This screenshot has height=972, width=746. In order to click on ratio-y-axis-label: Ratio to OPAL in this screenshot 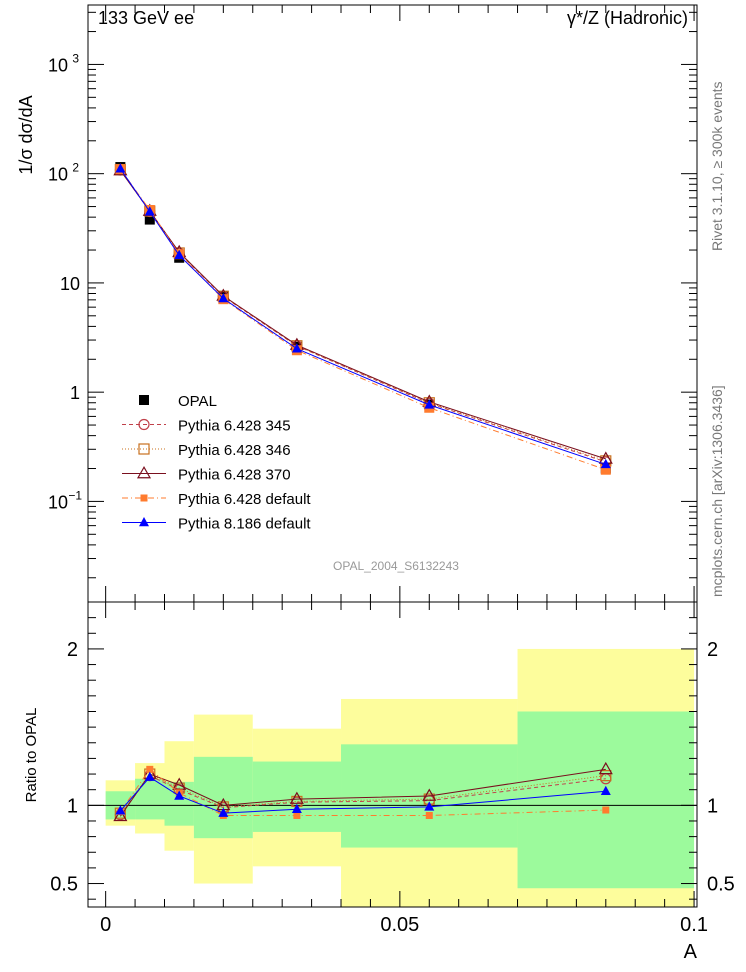, I will do `click(31, 755)`.